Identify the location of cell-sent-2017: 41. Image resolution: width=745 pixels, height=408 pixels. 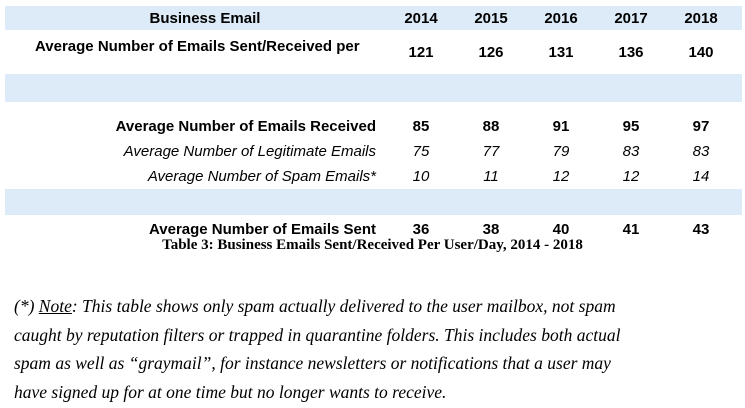
(631, 229).